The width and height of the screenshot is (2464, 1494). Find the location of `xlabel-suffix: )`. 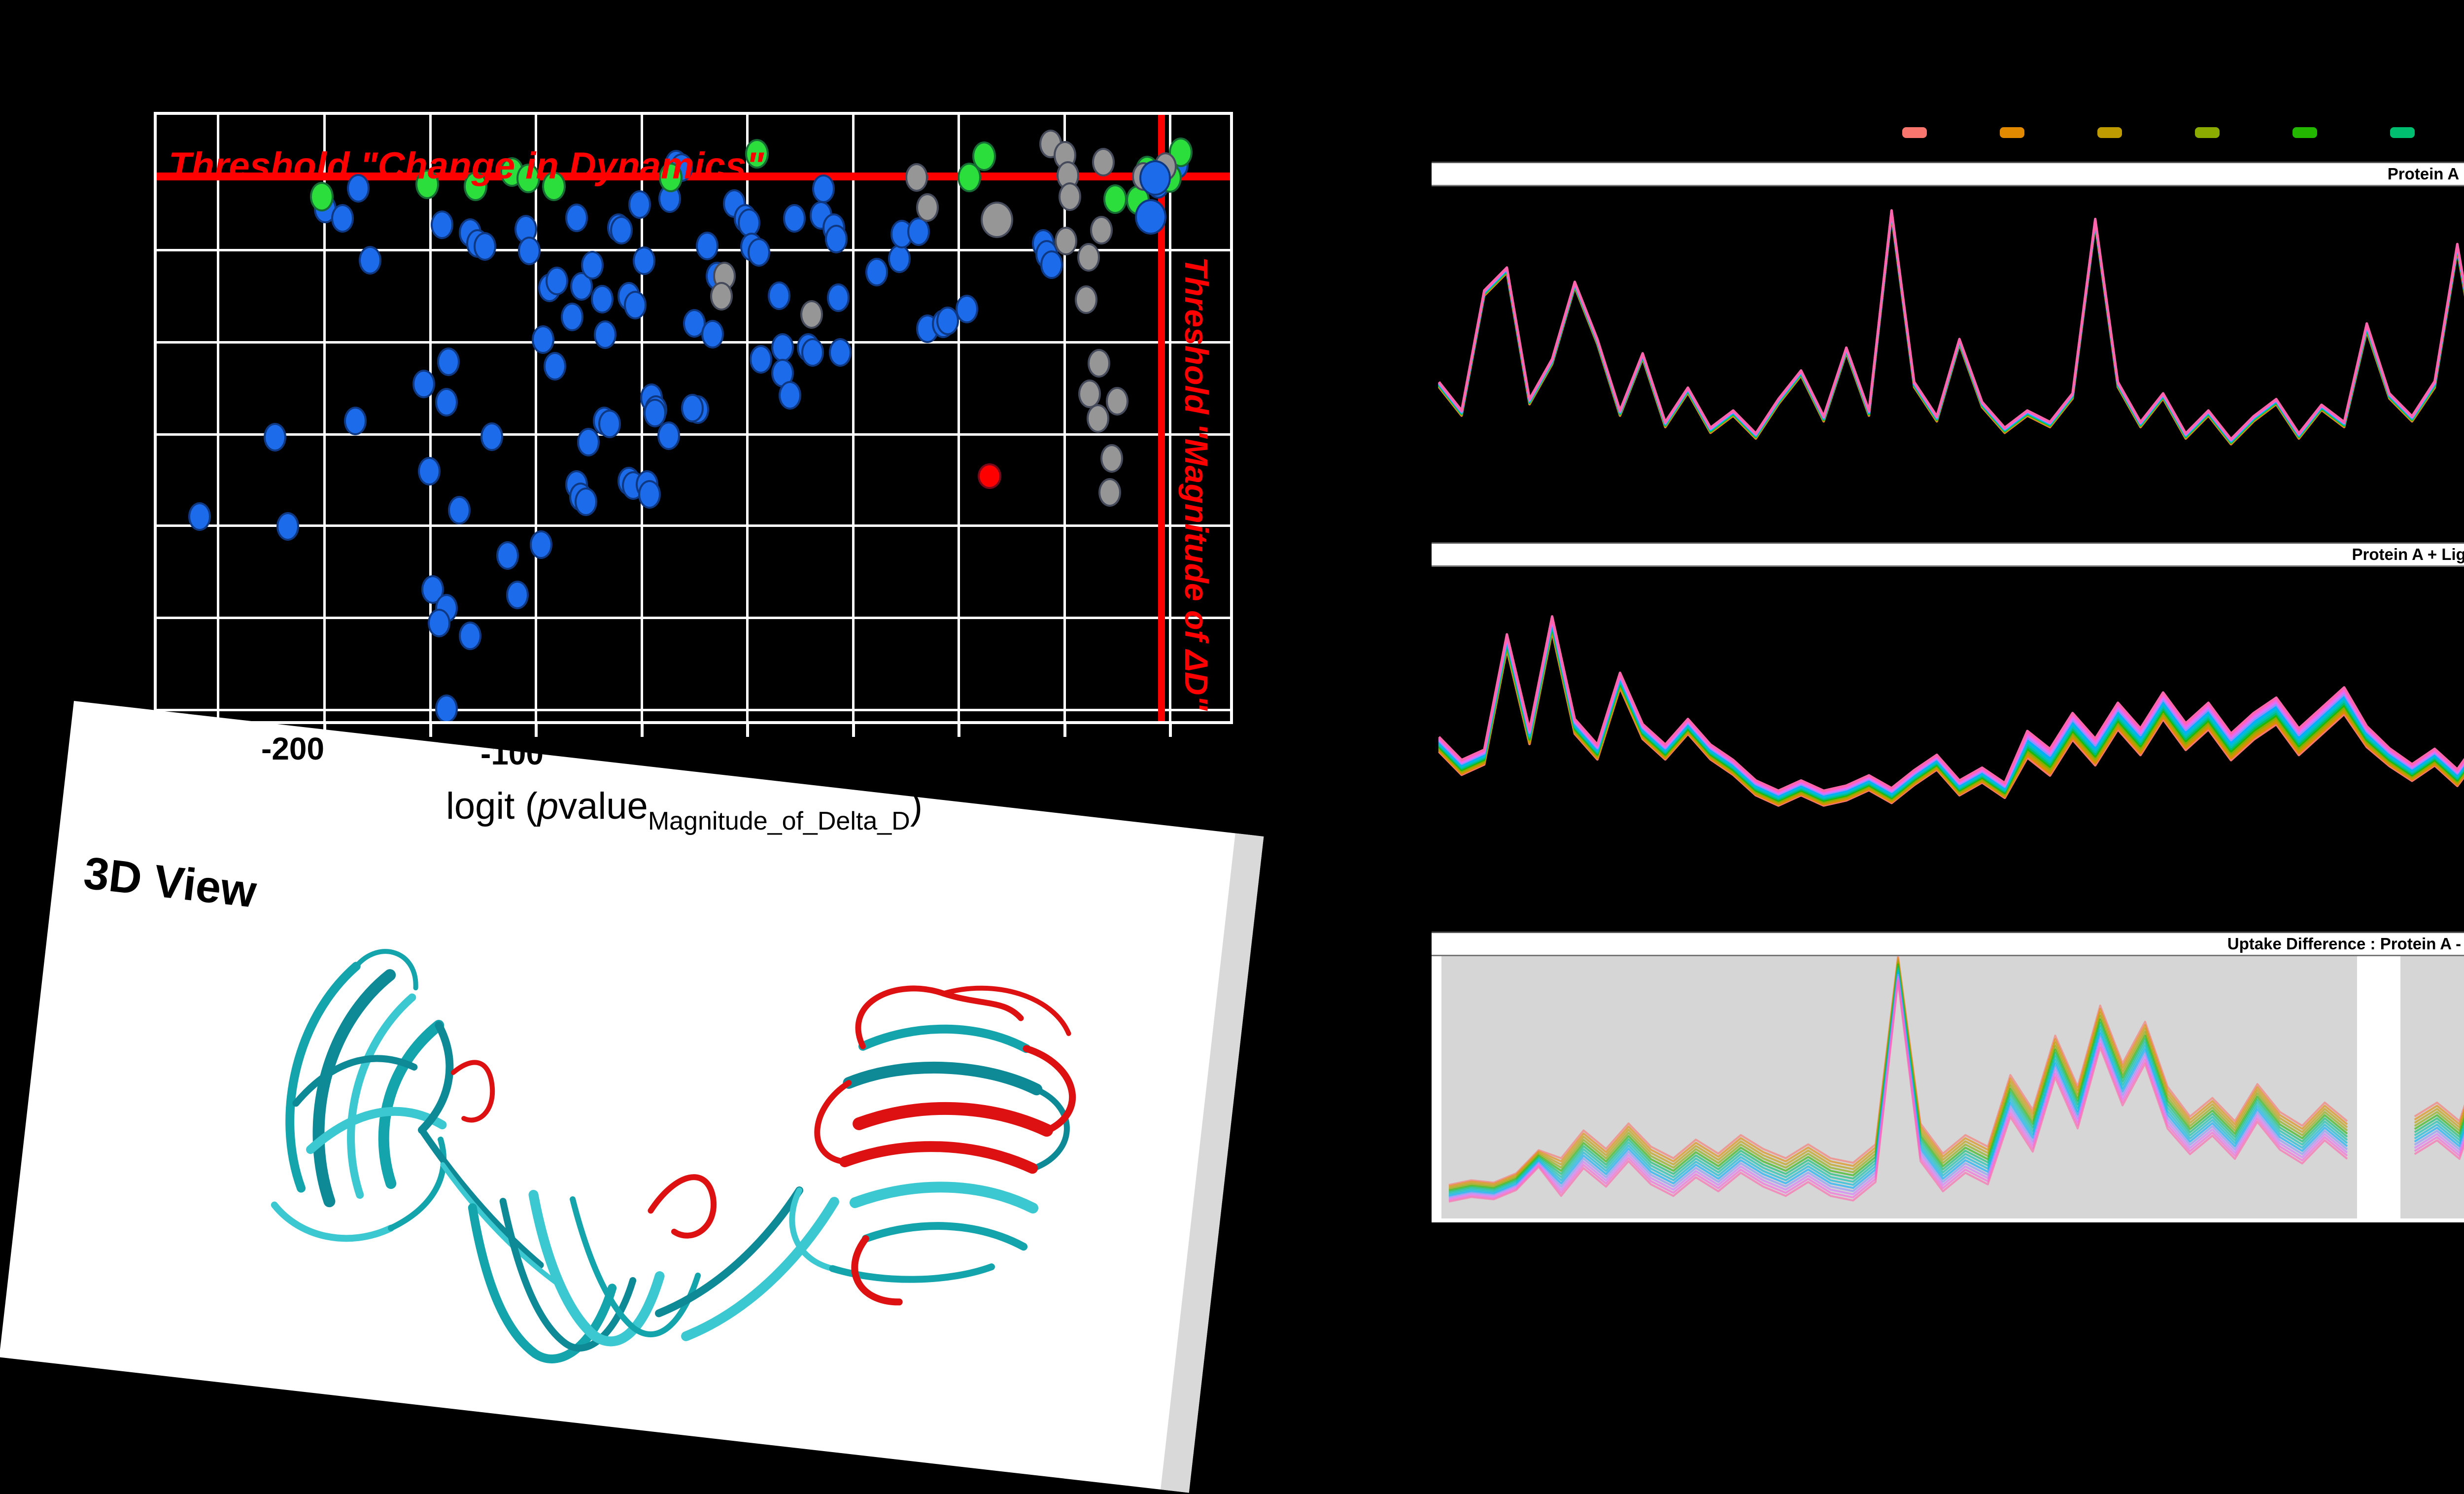

xlabel-suffix: ) is located at coordinates (916, 806).